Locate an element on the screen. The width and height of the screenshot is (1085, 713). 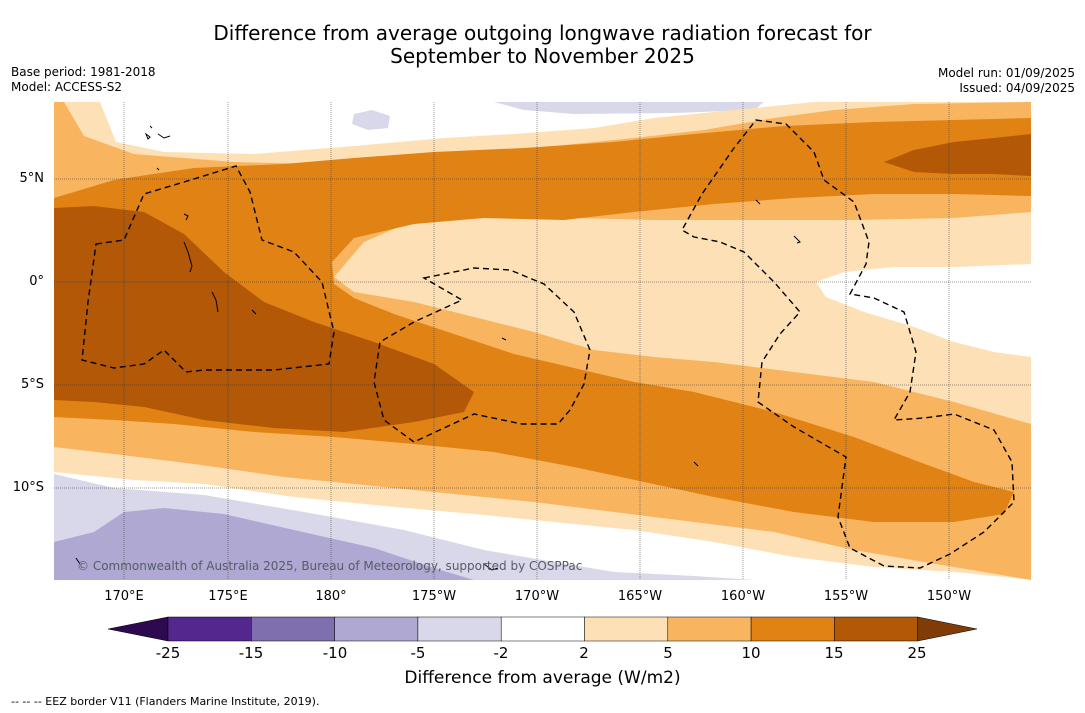
colorbar-tick: -5 is located at coordinates (418, 653).